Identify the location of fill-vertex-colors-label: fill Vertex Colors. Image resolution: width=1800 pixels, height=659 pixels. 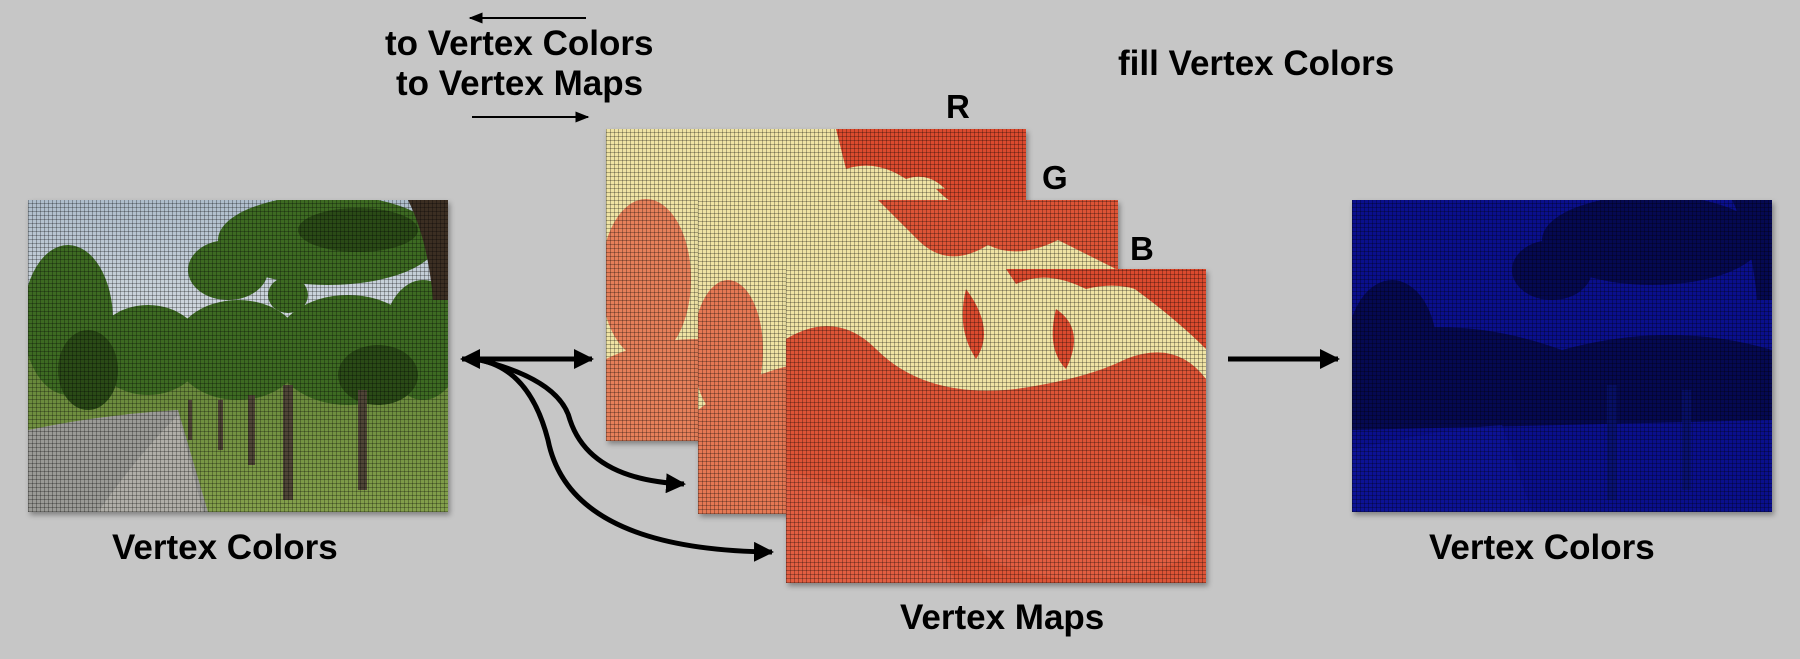
(1256, 63).